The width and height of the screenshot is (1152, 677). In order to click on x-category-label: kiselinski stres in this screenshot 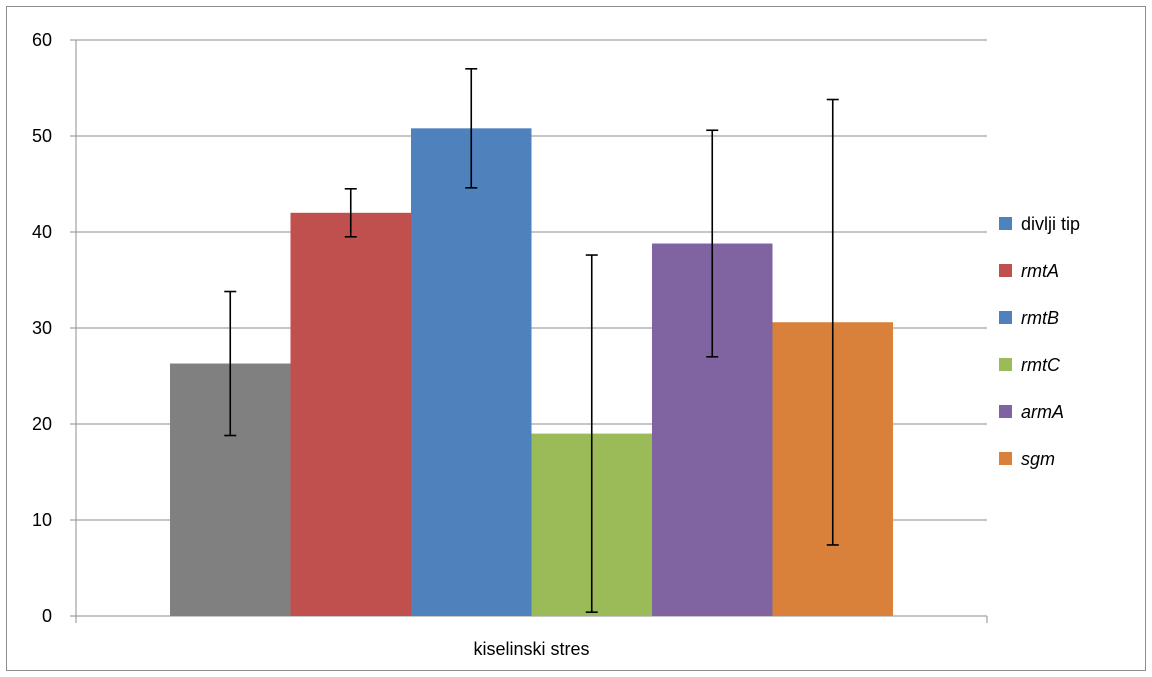, I will do `click(531, 649)`.